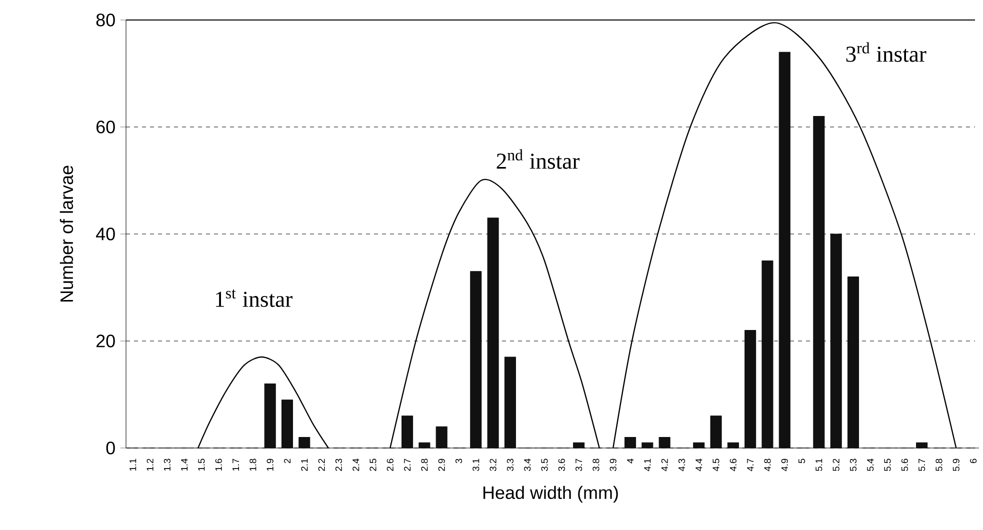 The height and width of the screenshot is (530, 983). What do you see at coordinates (922, 464) in the screenshot?
I see `x-tick-label: 5.7` at bounding box center [922, 464].